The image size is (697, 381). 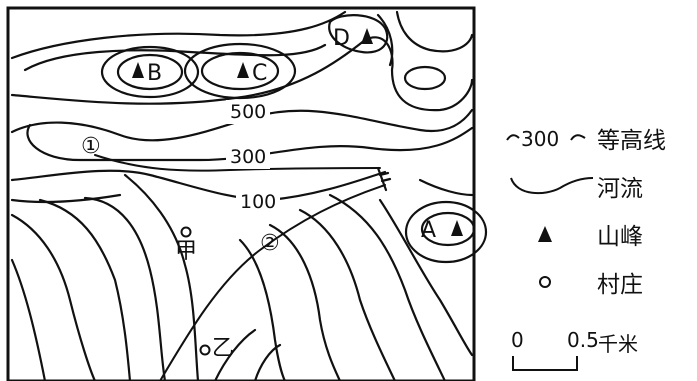 I want to click on contour-symbol-icon: 300, so click(x=546, y=139).